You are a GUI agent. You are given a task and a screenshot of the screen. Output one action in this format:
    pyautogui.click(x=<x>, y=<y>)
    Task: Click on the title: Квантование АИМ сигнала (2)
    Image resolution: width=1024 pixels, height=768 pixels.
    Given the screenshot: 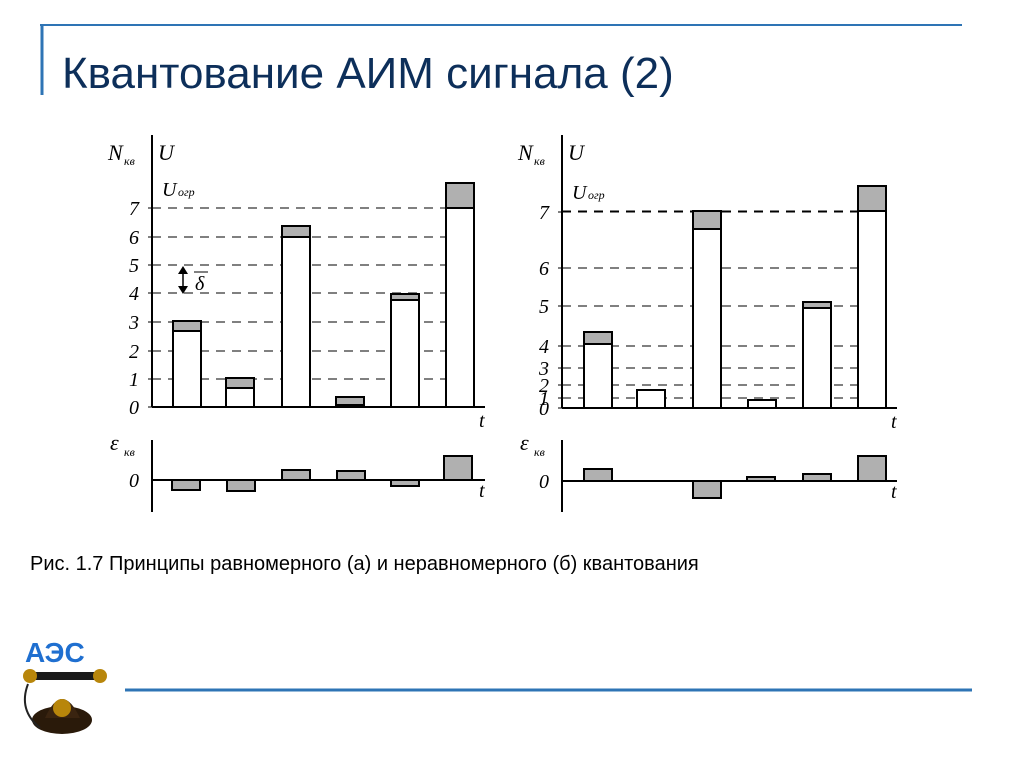 What is the action you would take?
    pyautogui.click(x=368, y=73)
    